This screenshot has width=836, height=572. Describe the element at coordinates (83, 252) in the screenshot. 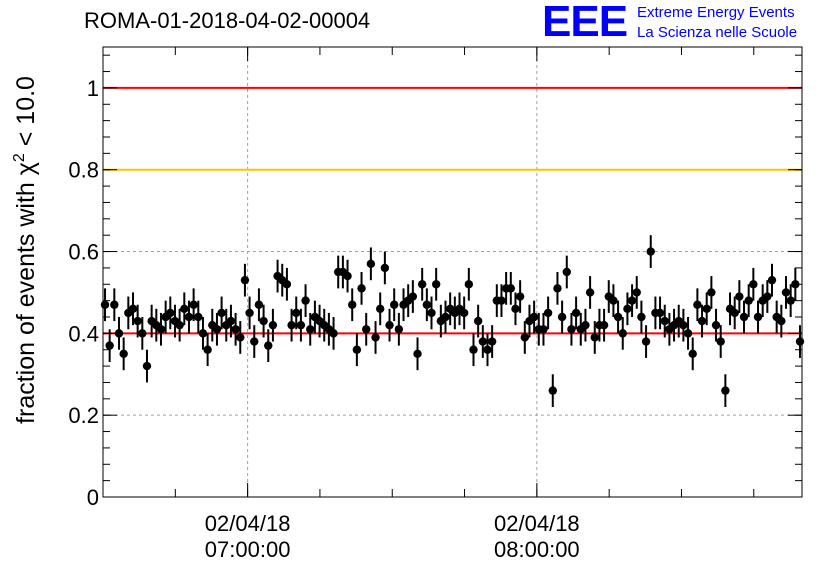

I see `y-tick-label: 0.6` at that location.